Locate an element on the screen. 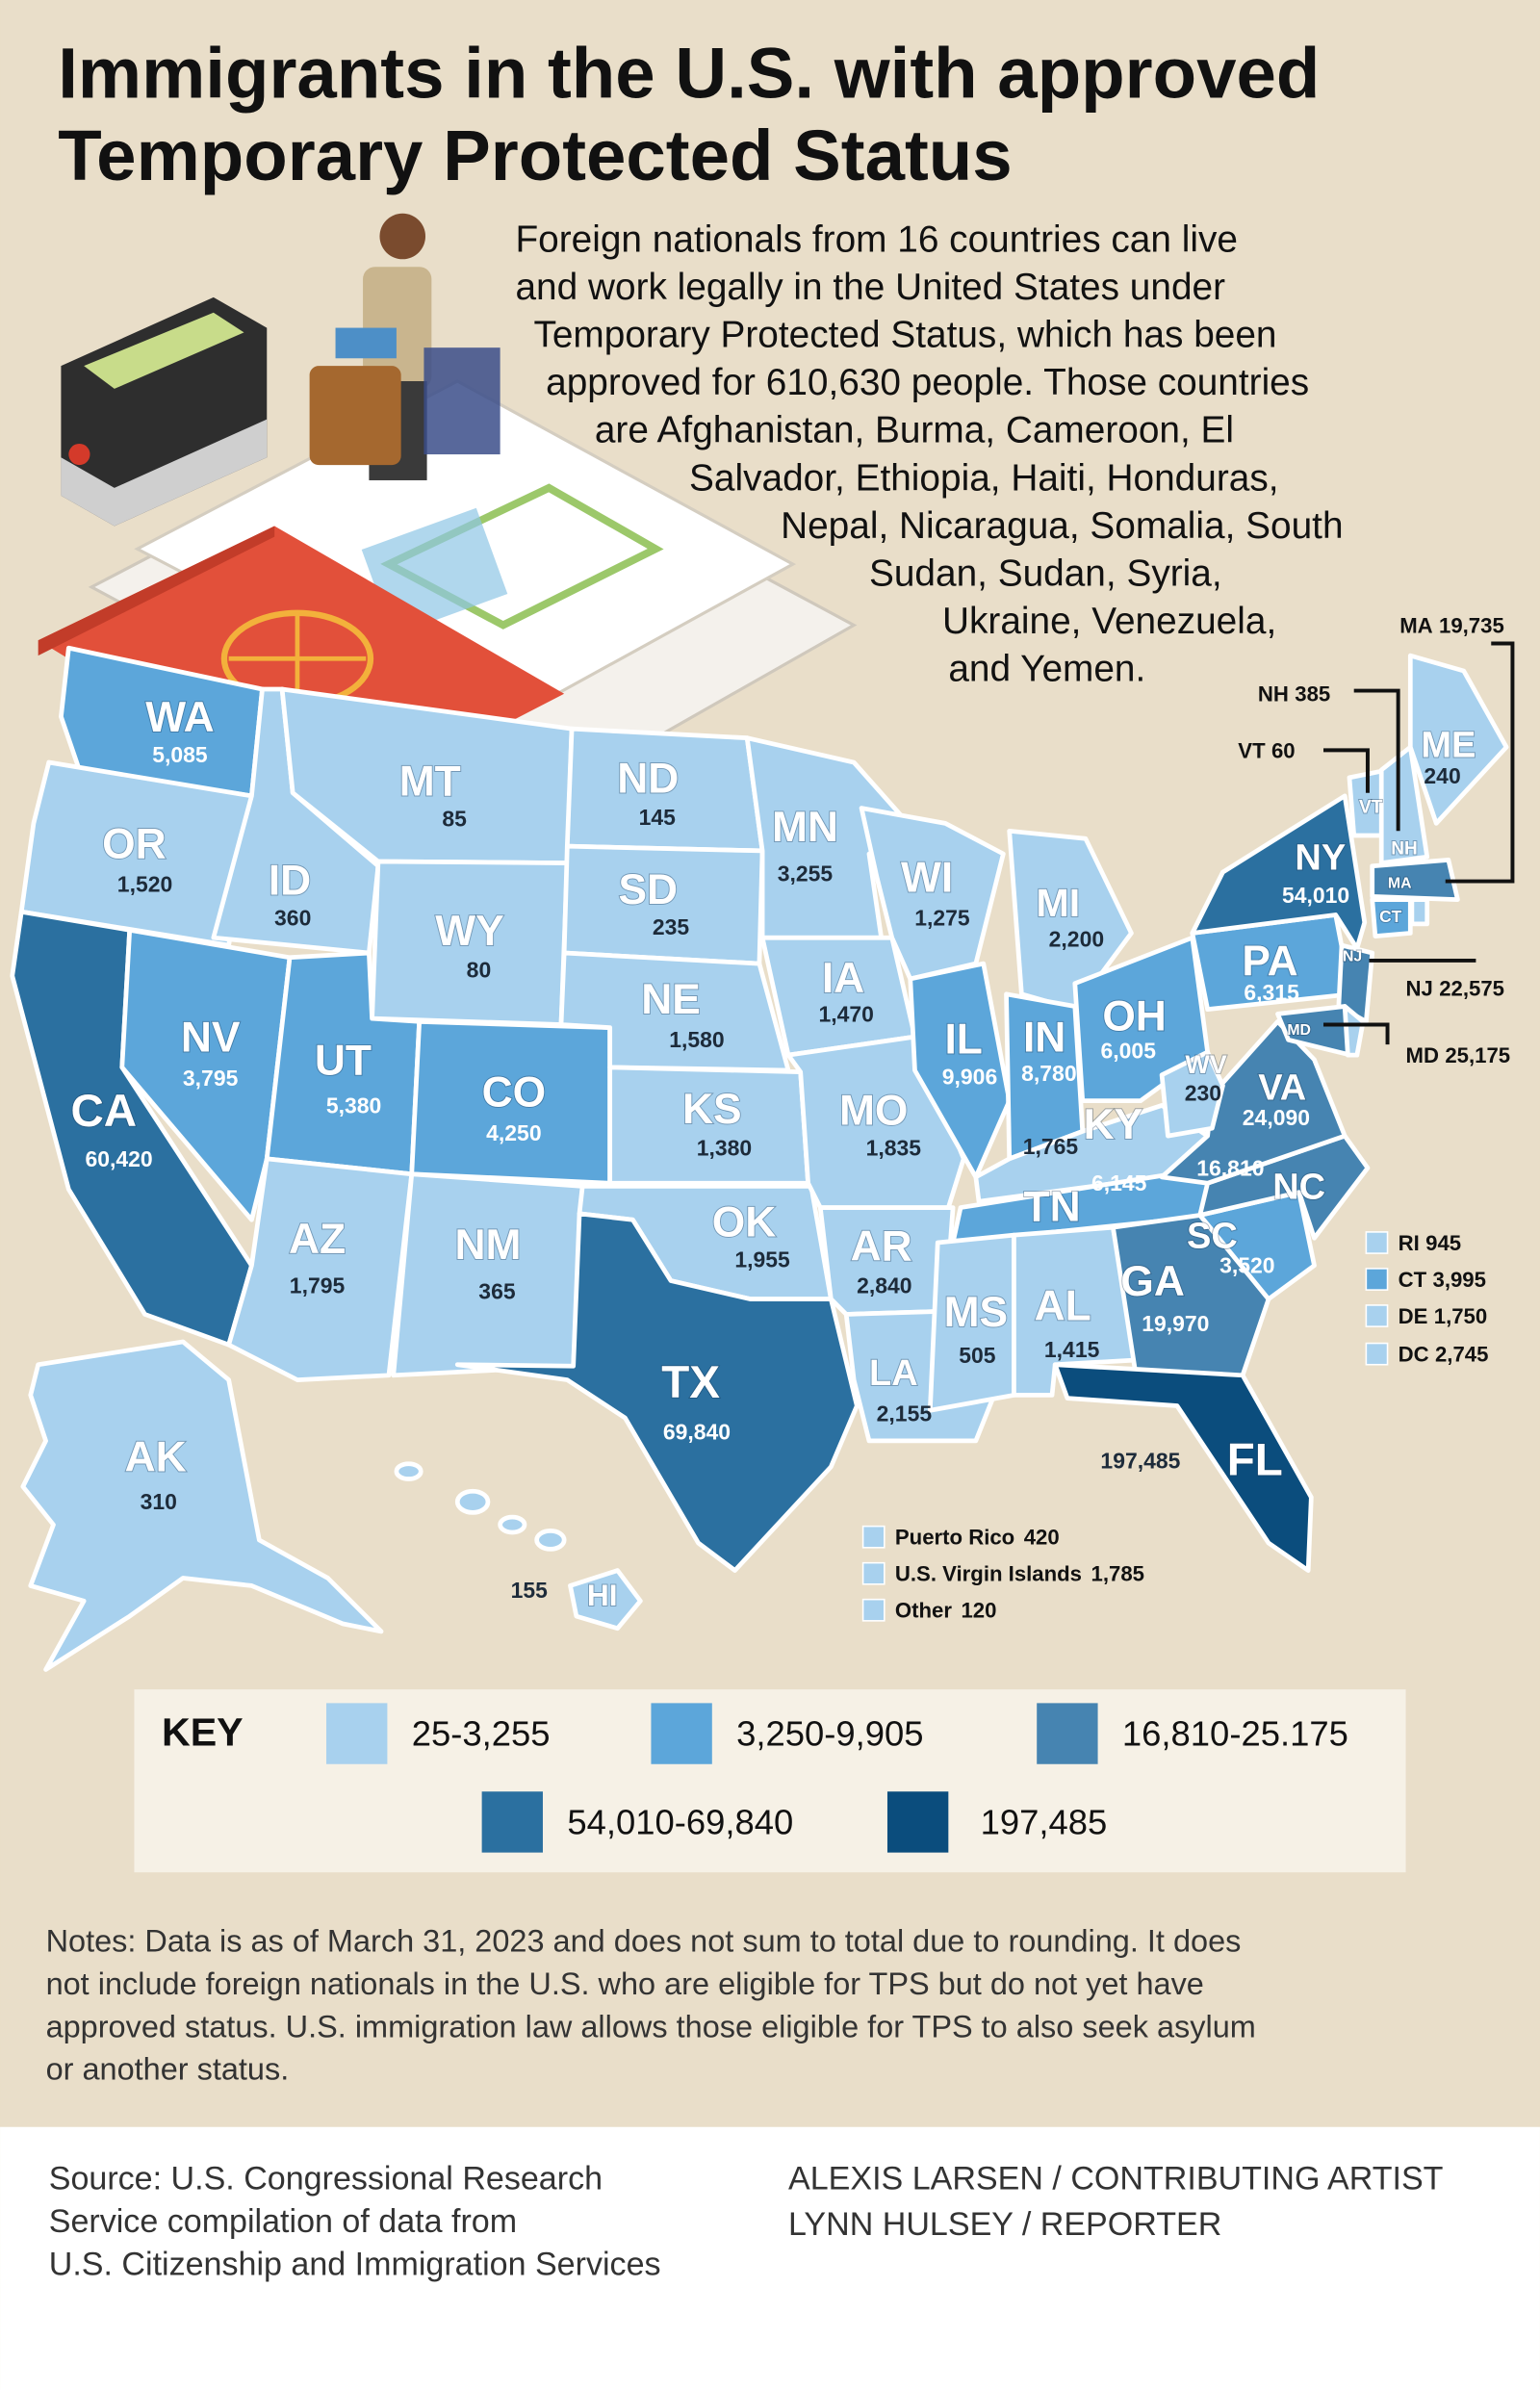  state-abbr: MN is located at coordinates (805, 827).